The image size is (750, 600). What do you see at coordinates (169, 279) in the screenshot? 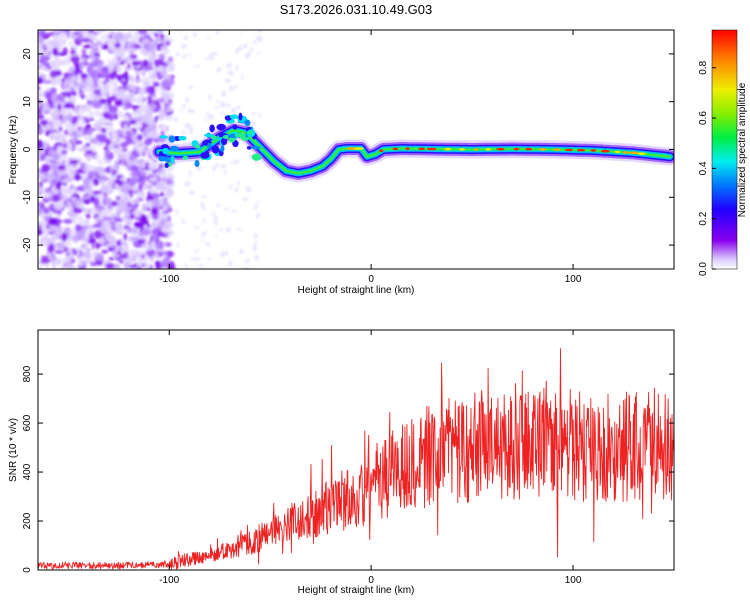
I see `heatmap-x-tick-label: -100` at bounding box center [169, 279].